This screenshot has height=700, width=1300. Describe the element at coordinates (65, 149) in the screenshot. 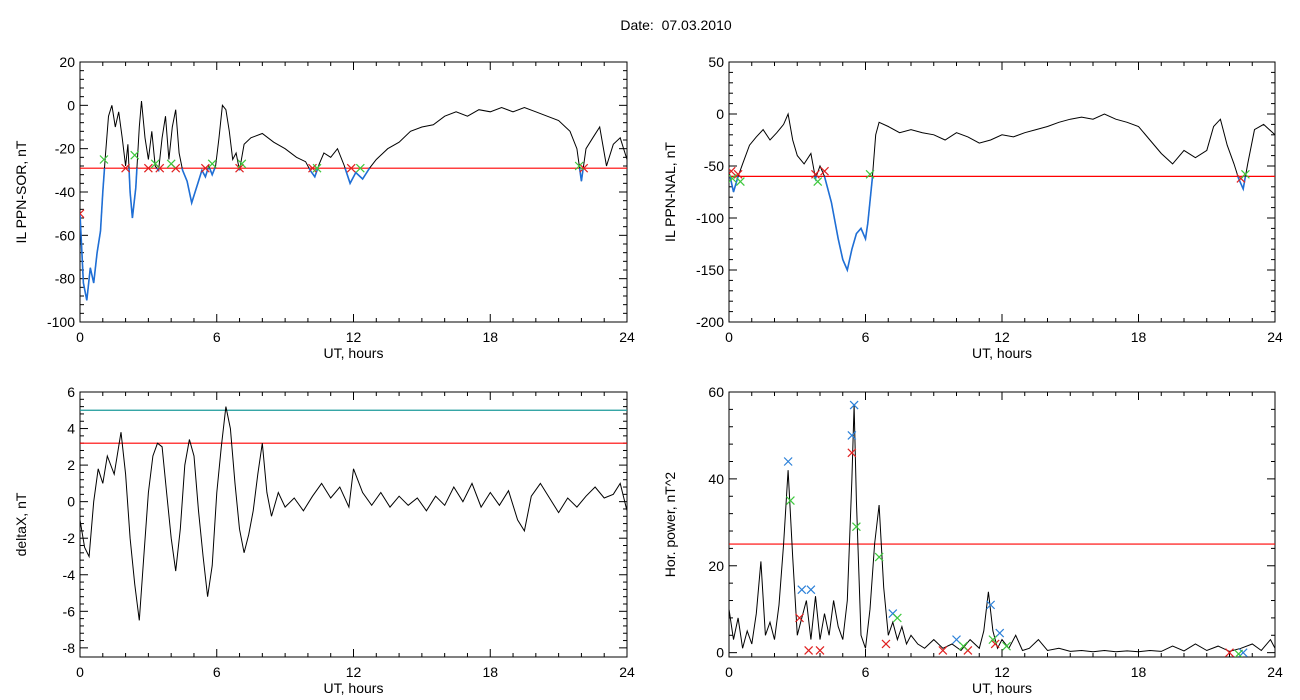

I see `y-tick-label: -20` at that location.